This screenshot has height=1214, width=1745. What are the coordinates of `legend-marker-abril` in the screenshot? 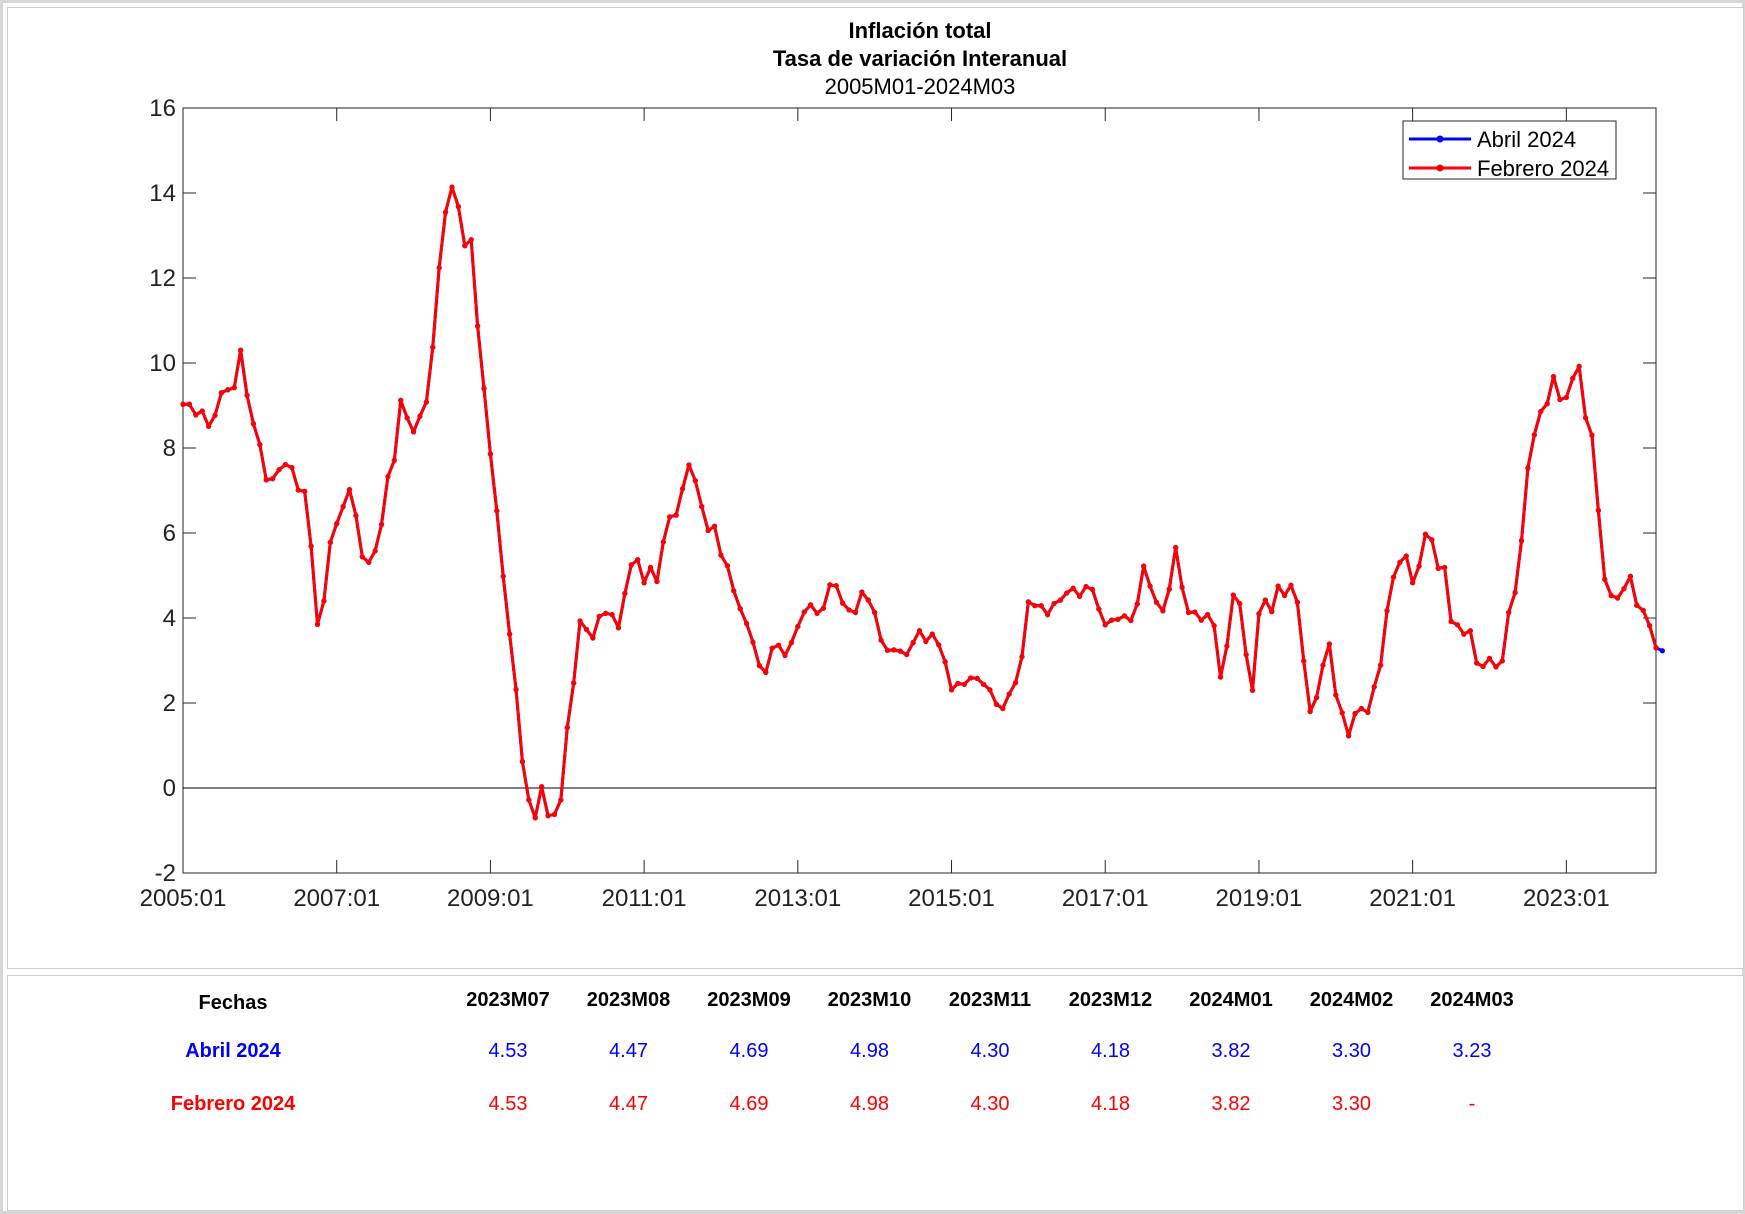 It's located at (1440, 139).